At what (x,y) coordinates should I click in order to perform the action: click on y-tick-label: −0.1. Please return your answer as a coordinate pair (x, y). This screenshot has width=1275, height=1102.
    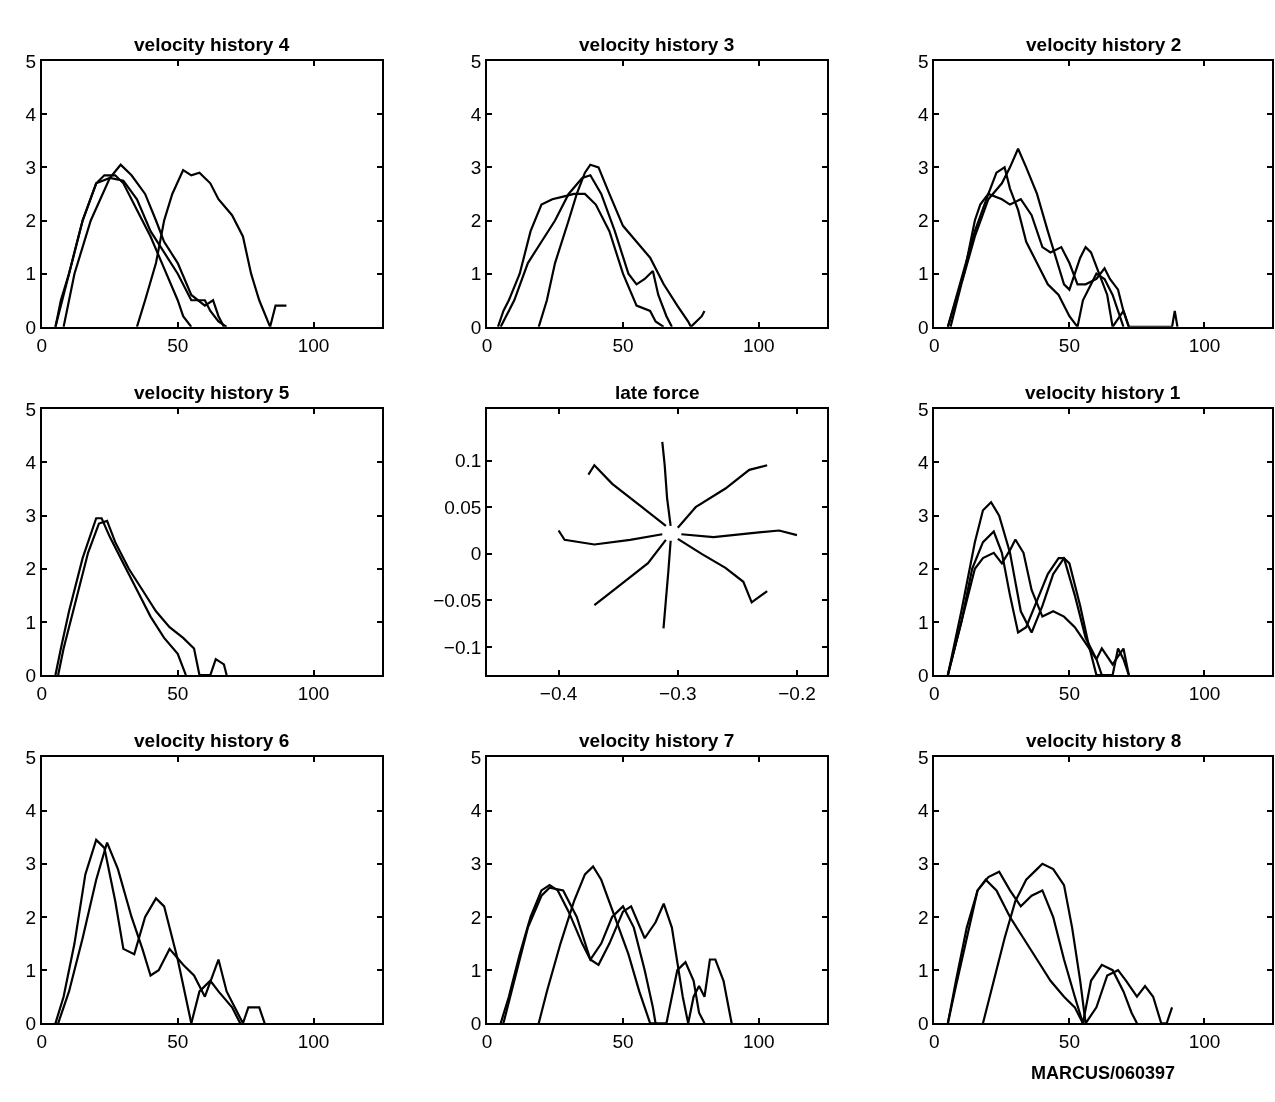
    Looking at the image, I should click on (462, 647).